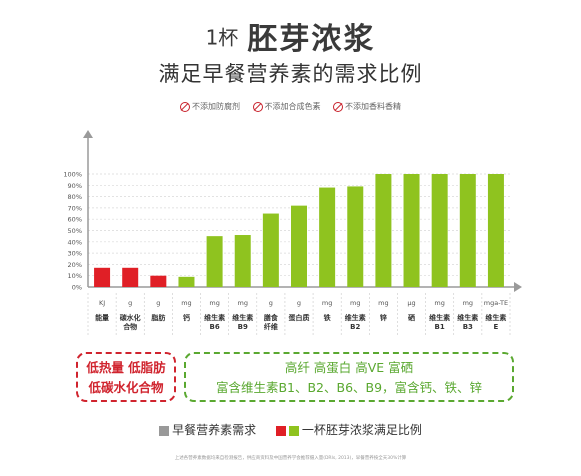 The width and height of the screenshot is (581, 476). I want to click on category-label: E, so click(496, 327).